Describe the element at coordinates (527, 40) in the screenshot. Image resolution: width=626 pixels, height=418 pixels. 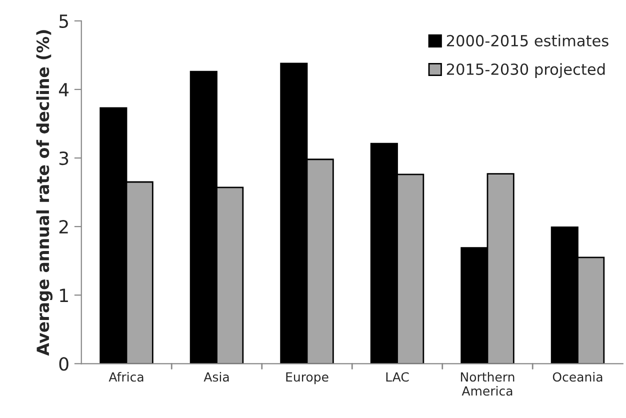
I see `legend-label: 2000-2015 estimates` at that location.